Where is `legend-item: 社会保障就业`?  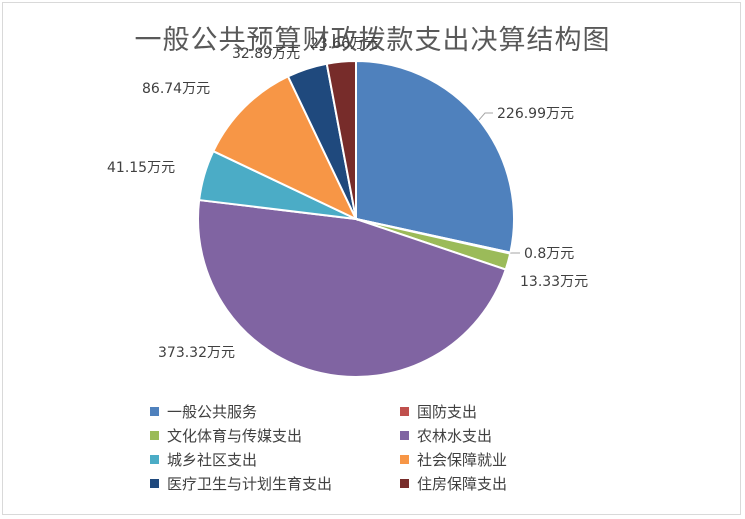
legend-item: 社会保障就业 is located at coordinates (485, 459).